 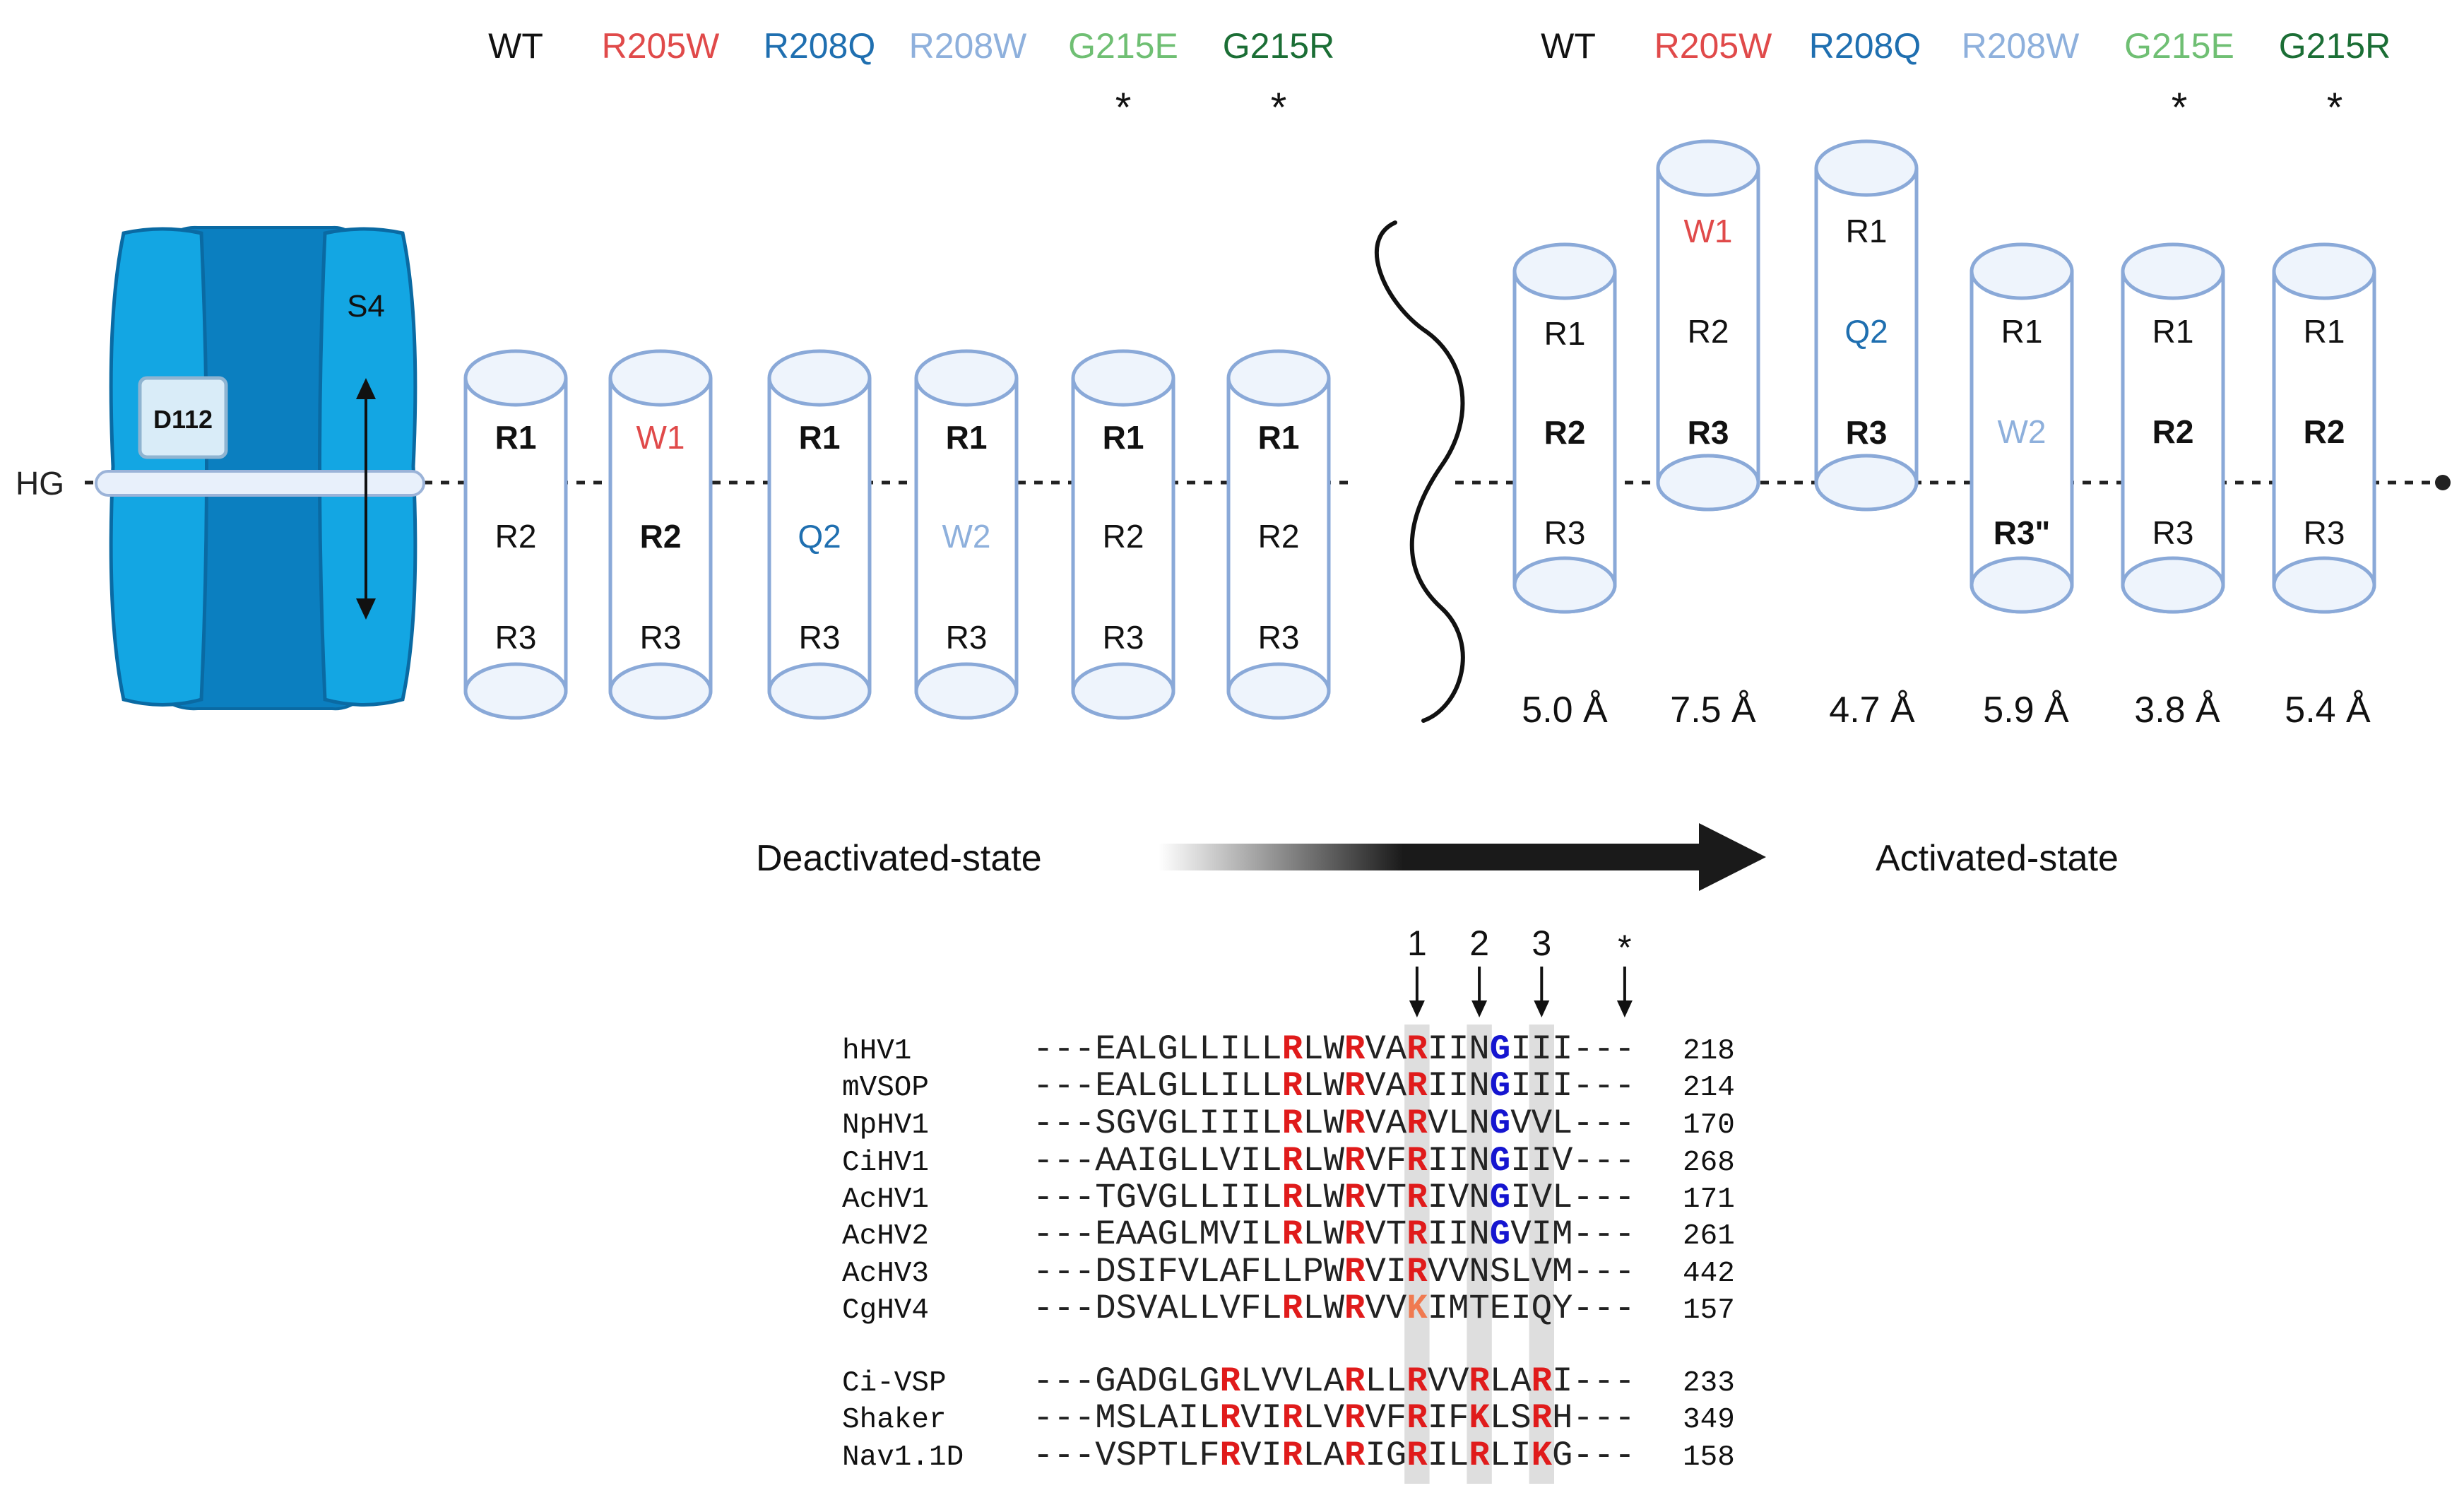 I want to click on left-cylinder-1: W1 R2 R3, so click(x=660, y=534).